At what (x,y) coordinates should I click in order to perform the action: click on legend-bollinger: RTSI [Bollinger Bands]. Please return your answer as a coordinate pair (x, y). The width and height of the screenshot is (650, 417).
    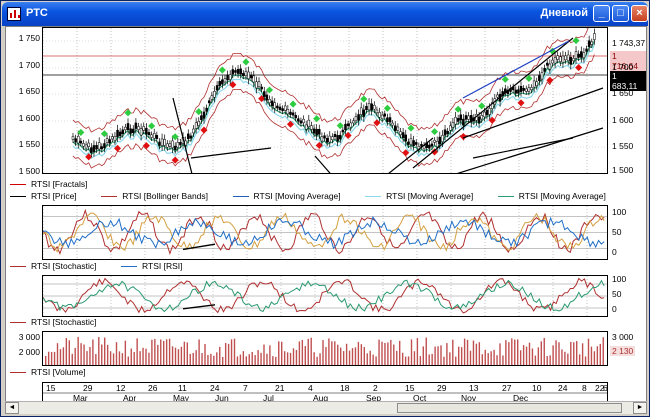
    Looking at the image, I should click on (154, 196).